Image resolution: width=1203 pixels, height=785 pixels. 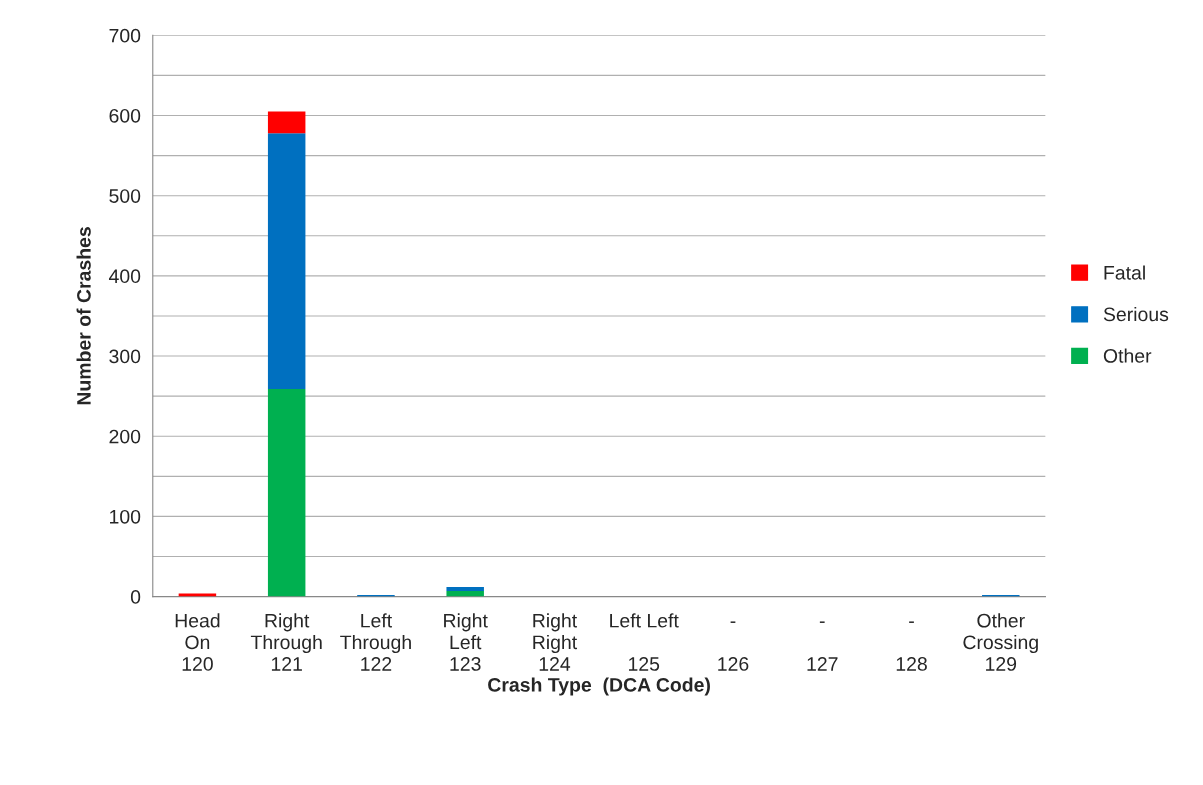 I want to click on category-label: - 127, so click(x=822, y=646).